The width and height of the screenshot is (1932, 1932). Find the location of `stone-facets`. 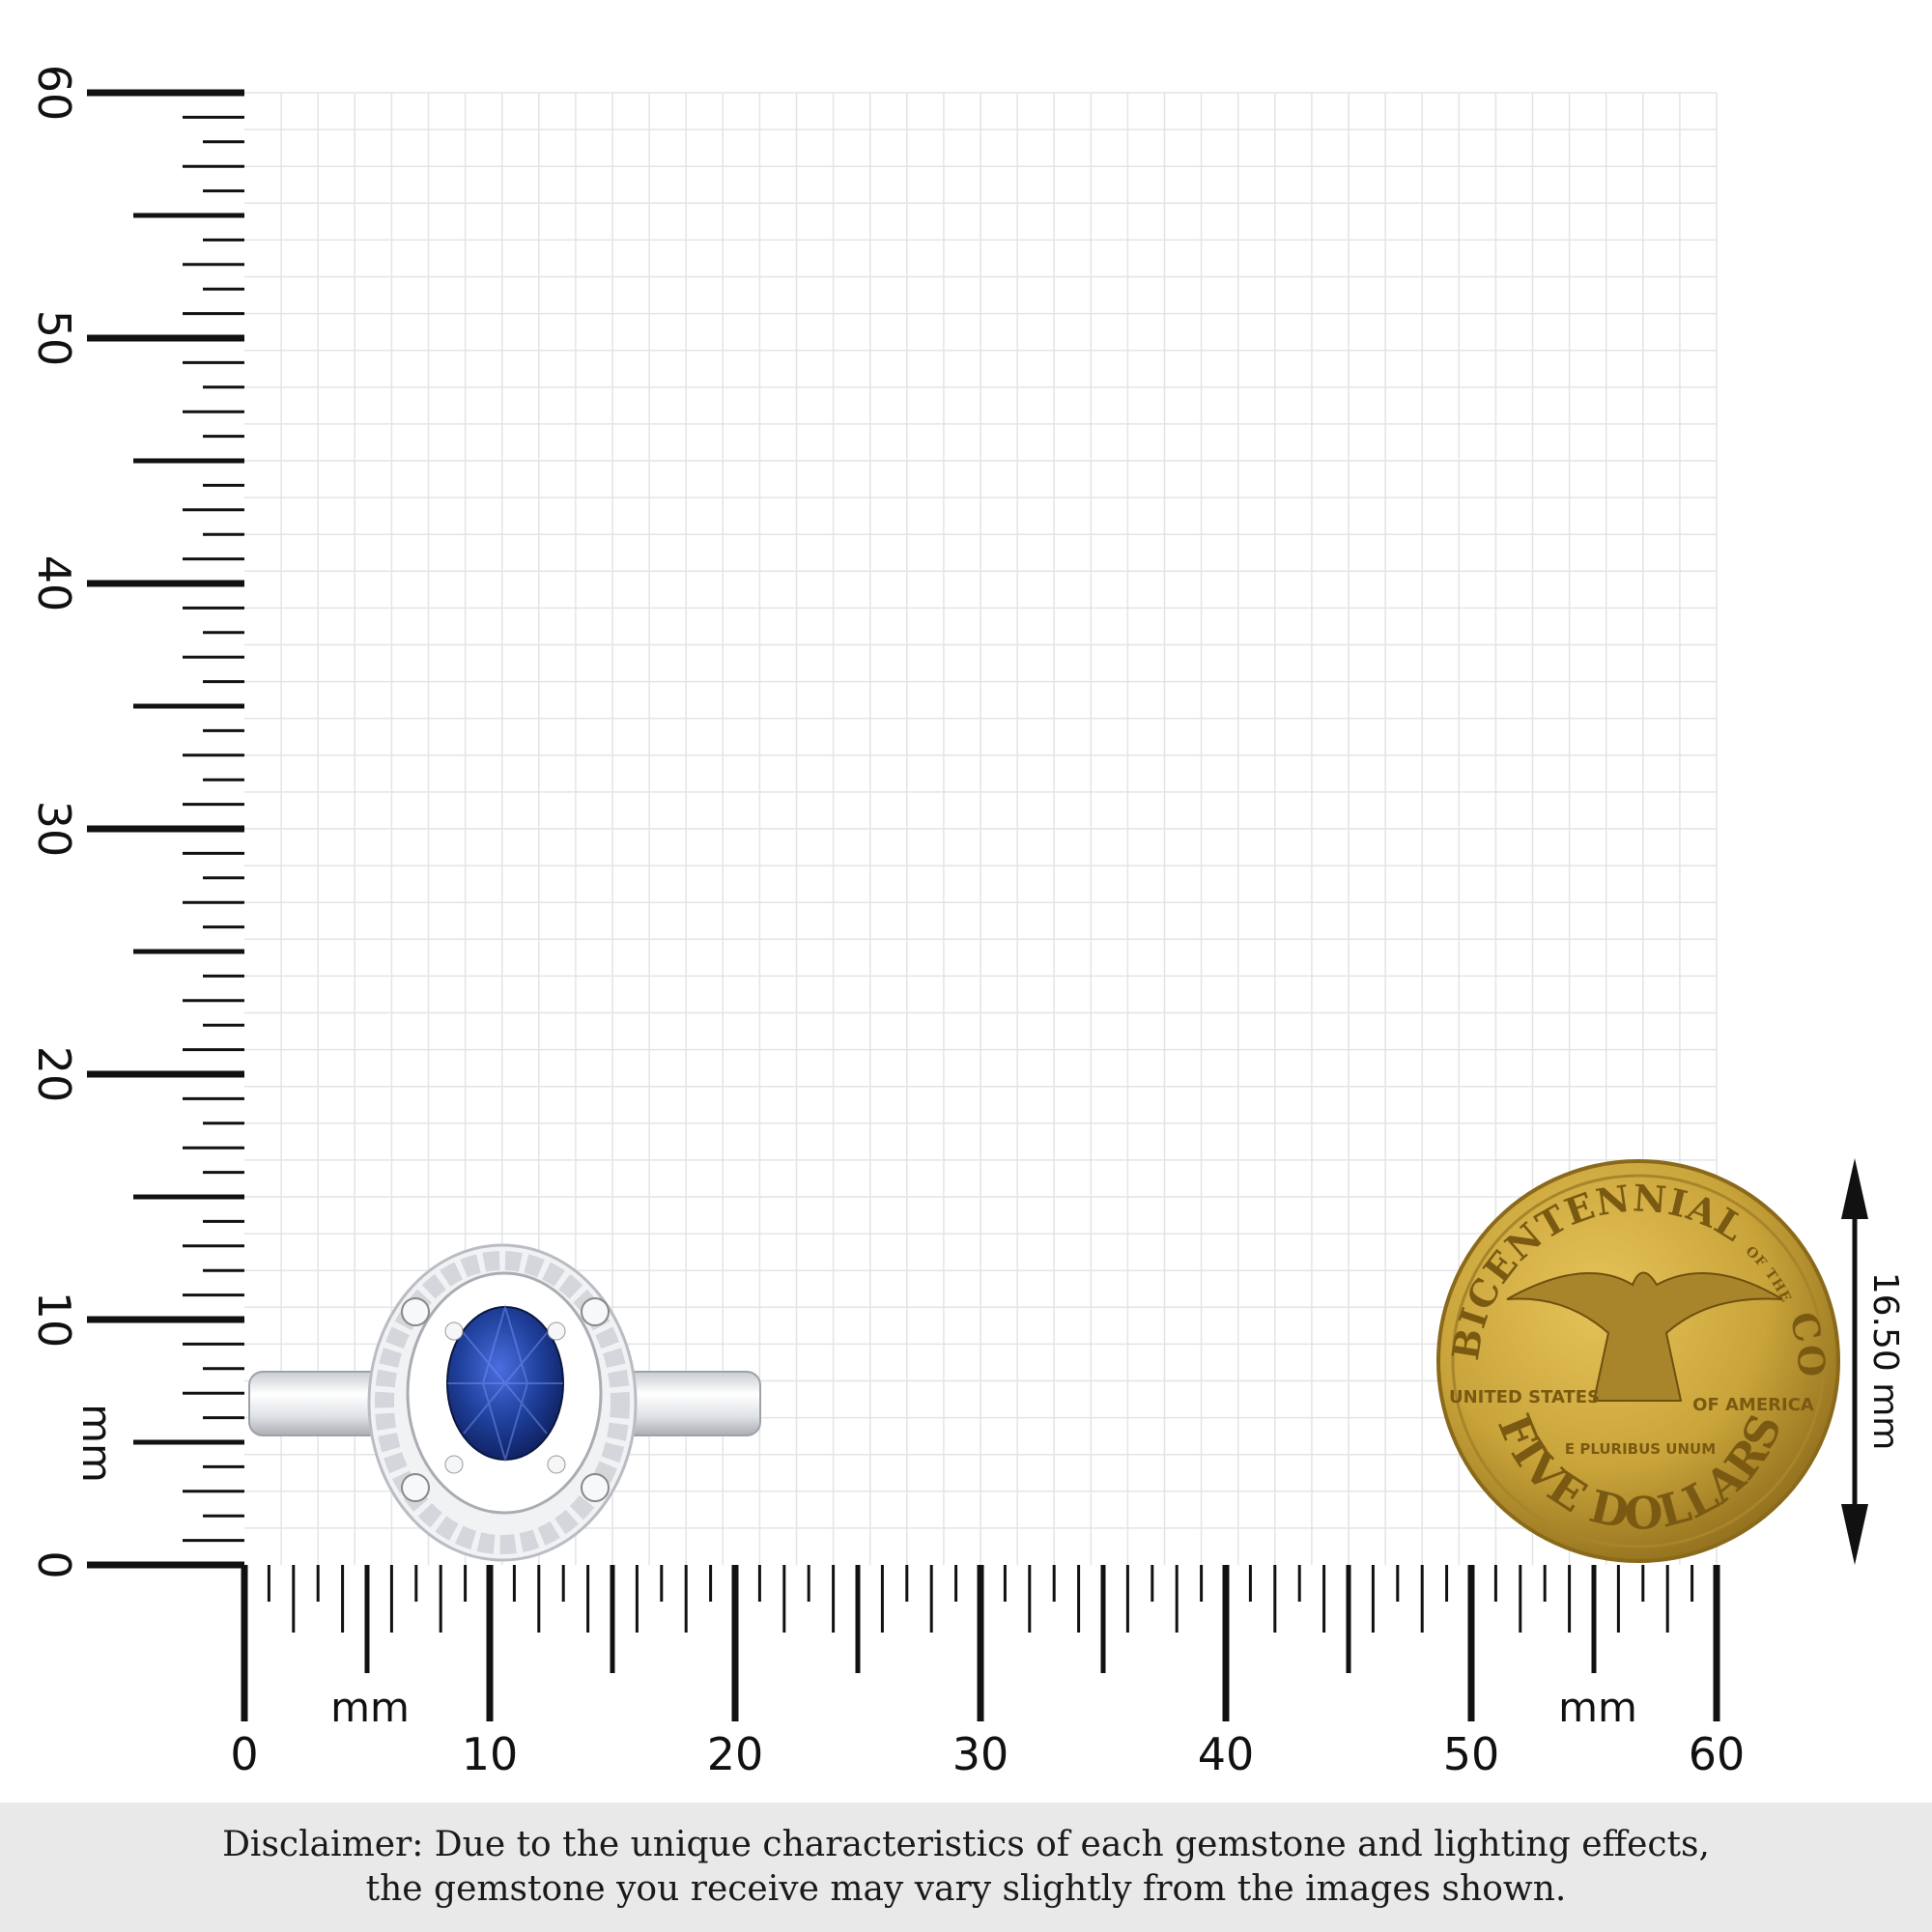

stone-facets is located at coordinates (505, 1383).